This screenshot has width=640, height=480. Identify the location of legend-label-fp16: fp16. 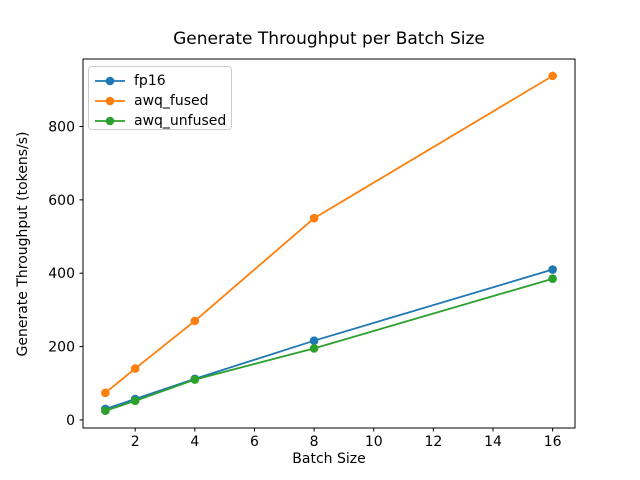
(150, 81).